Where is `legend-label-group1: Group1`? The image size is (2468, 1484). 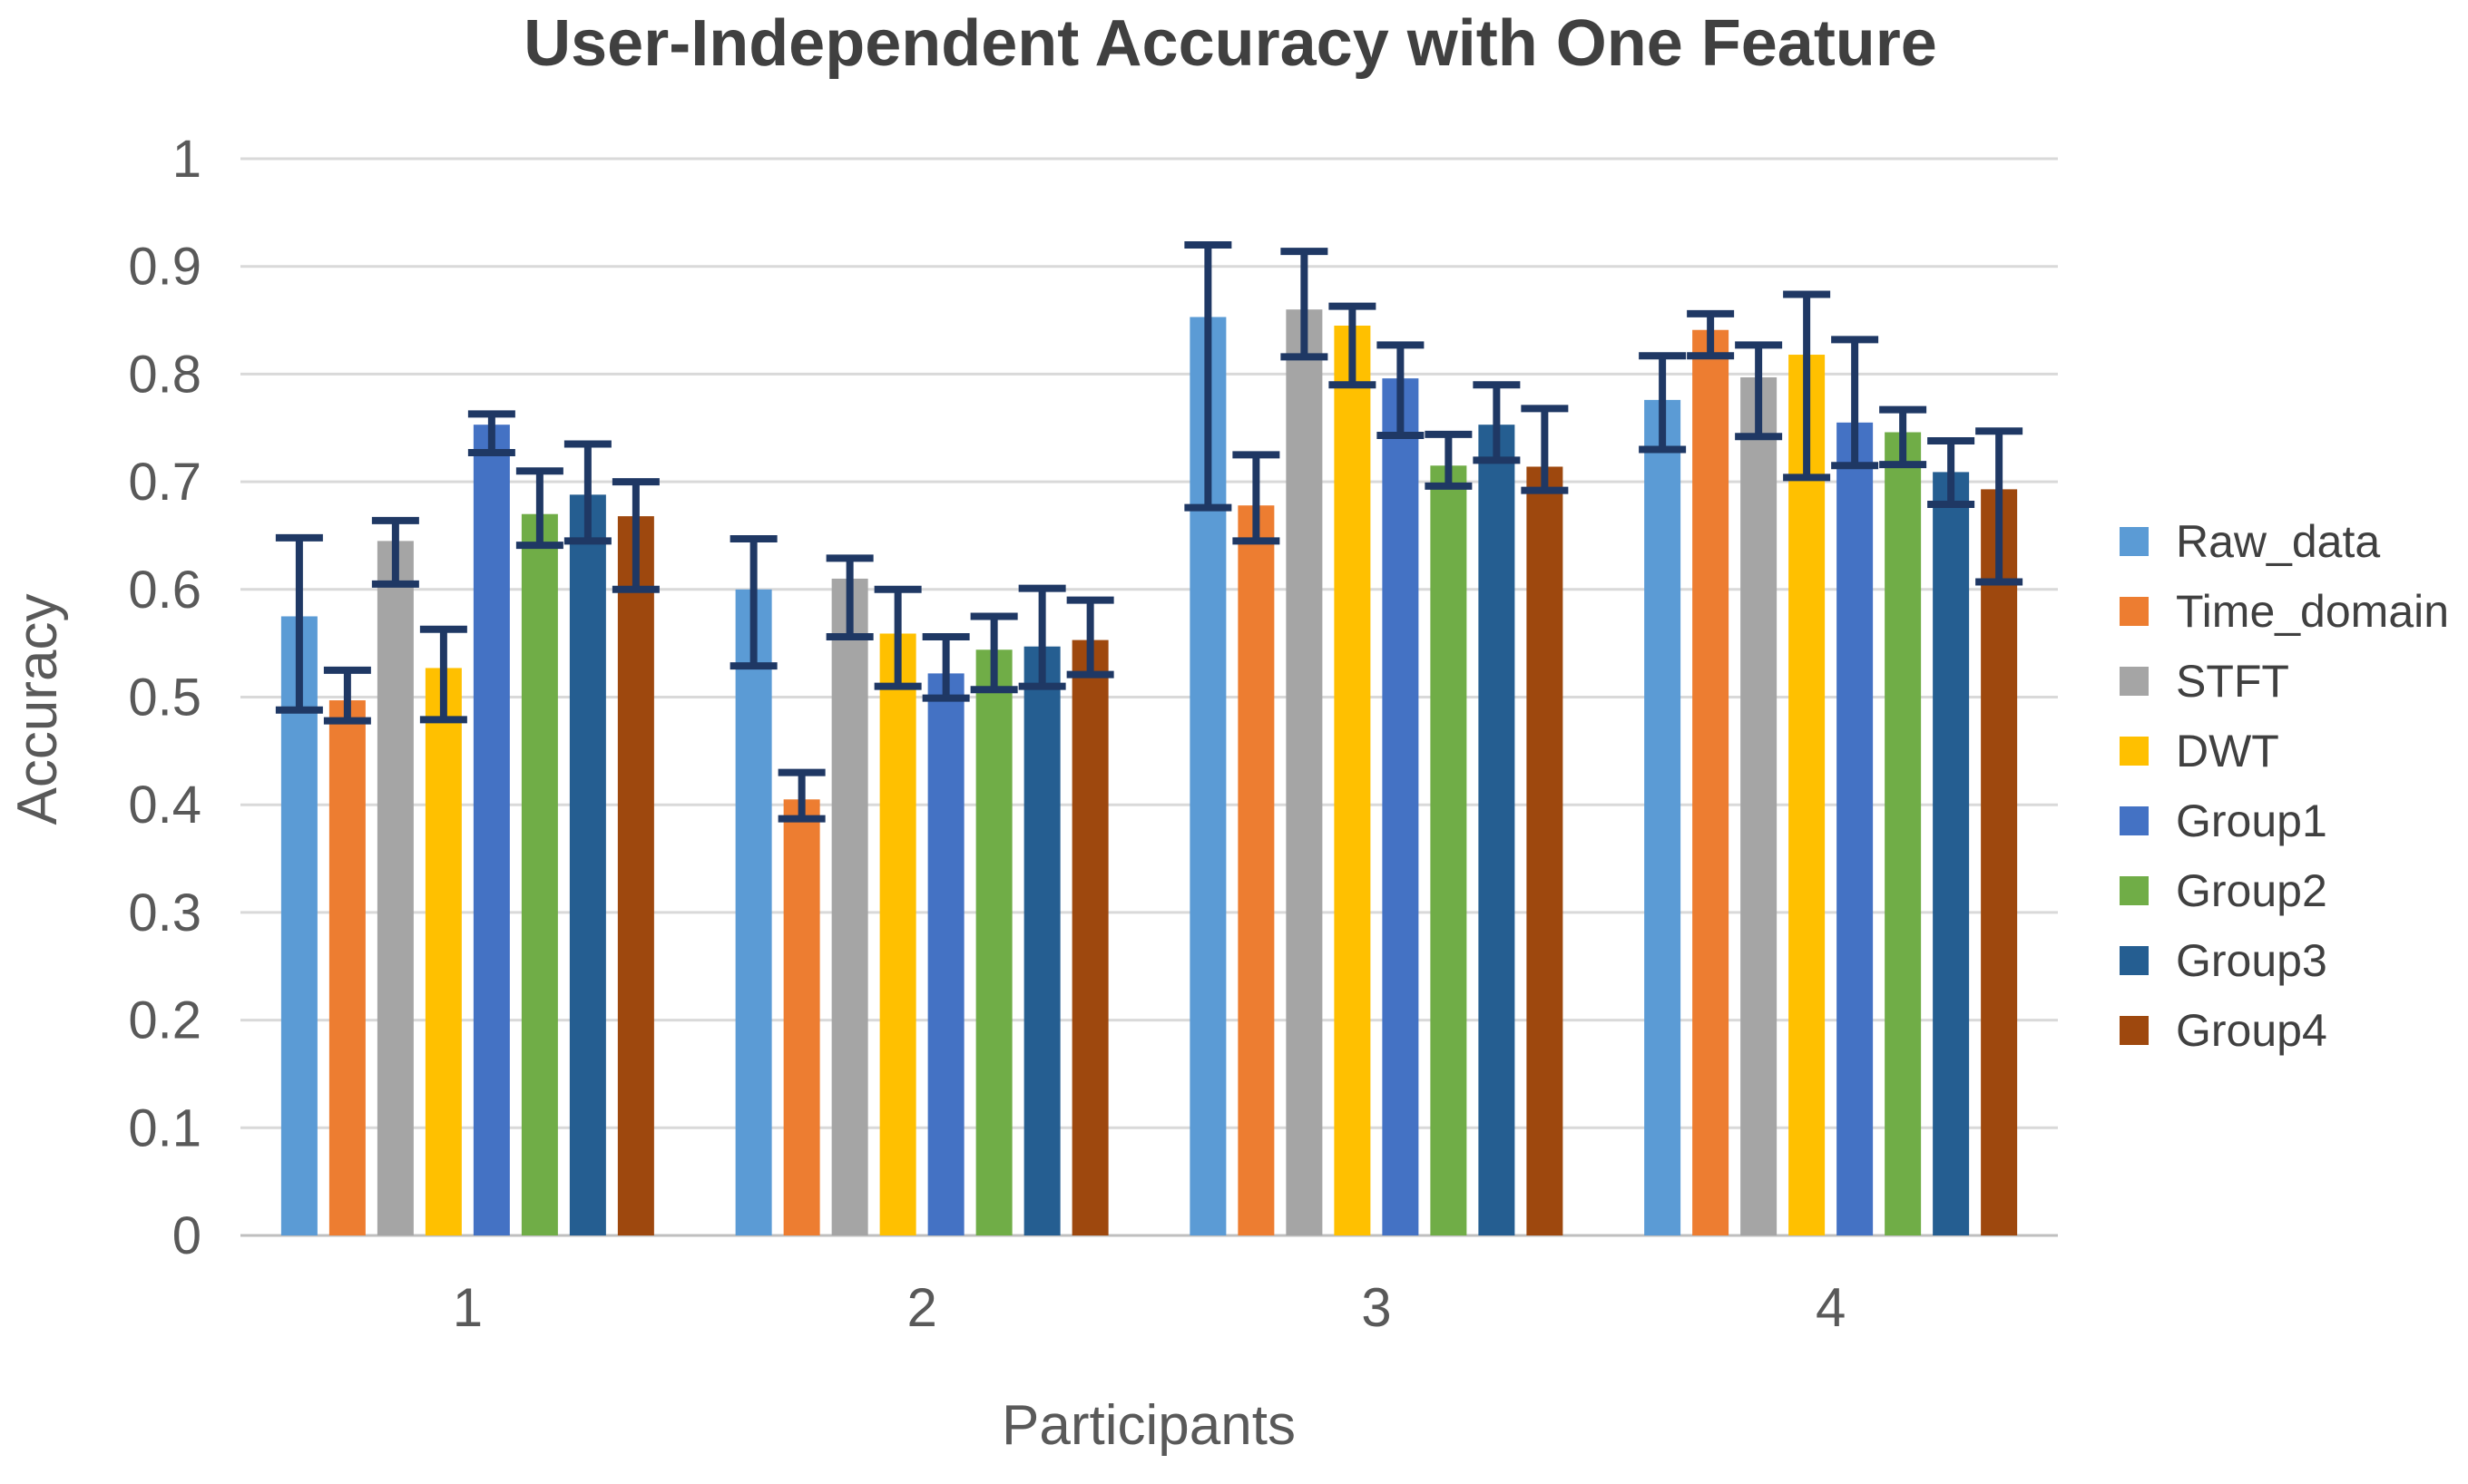 legend-label-group1: Group1 is located at coordinates (2251, 821).